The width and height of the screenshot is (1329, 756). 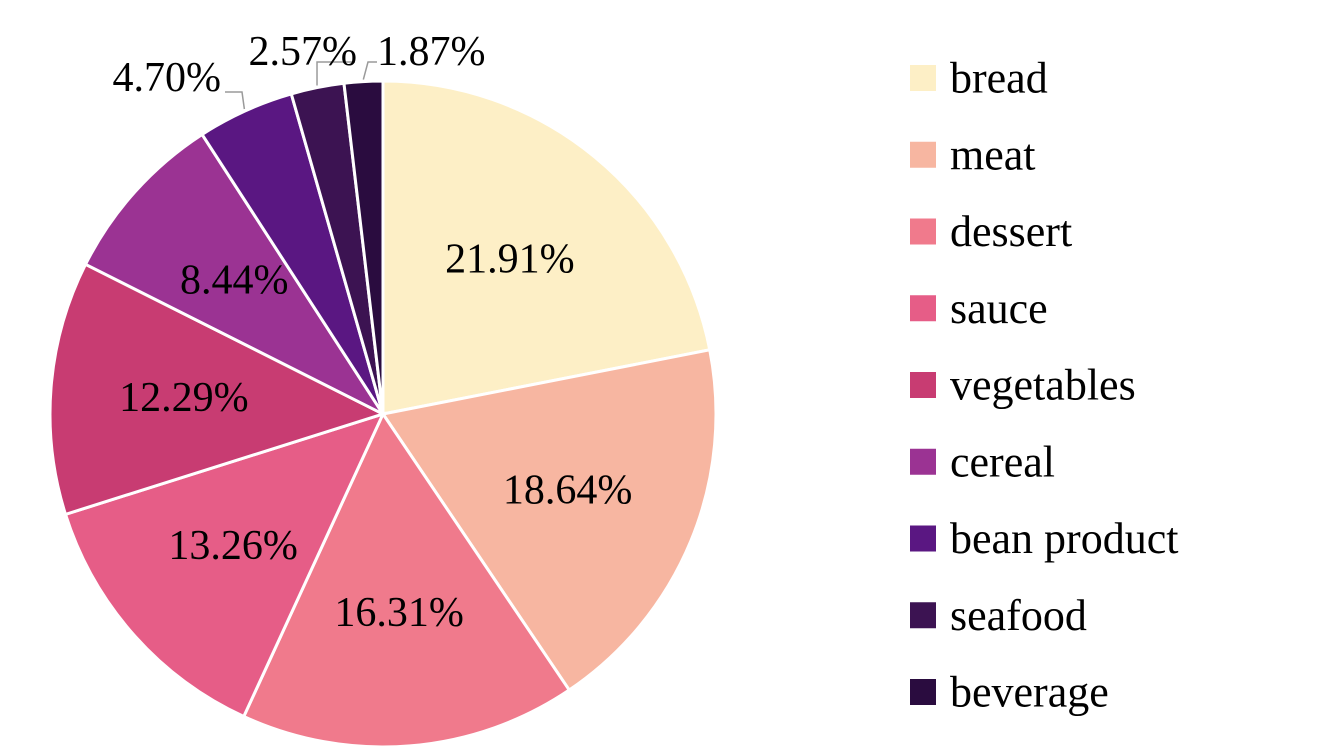 What do you see at coordinates (184, 398) in the screenshot?
I see `slice-label-vegetables: 12.29%` at bounding box center [184, 398].